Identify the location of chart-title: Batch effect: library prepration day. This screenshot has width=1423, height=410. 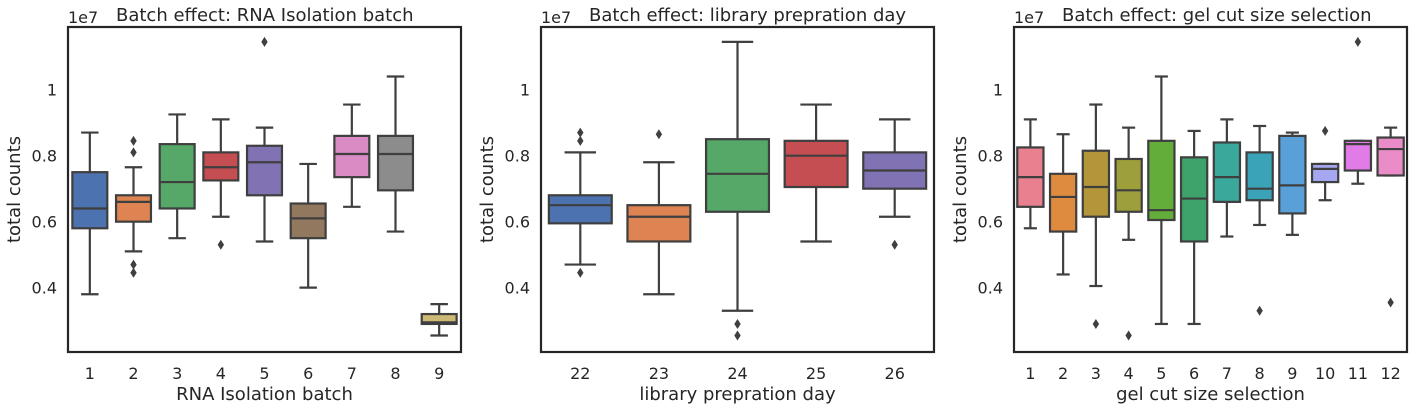
(747, 15).